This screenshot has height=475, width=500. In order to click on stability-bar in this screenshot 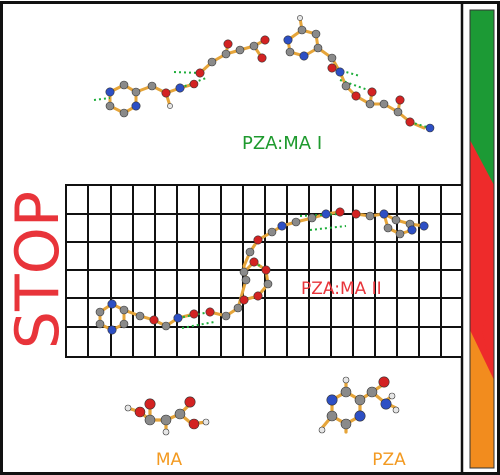, I will do `click(482, 239)`.